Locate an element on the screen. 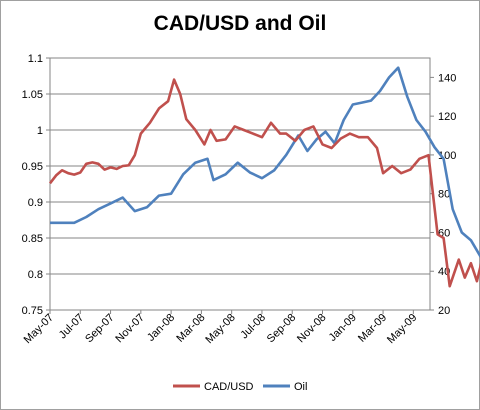  x-tick-label: Sep-07 is located at coordinates (100, 329).